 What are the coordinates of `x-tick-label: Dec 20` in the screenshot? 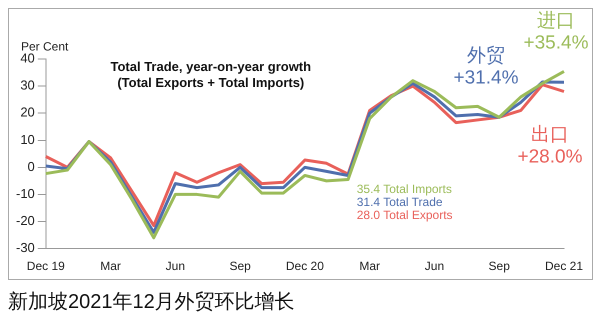 It's located at (305, 266).